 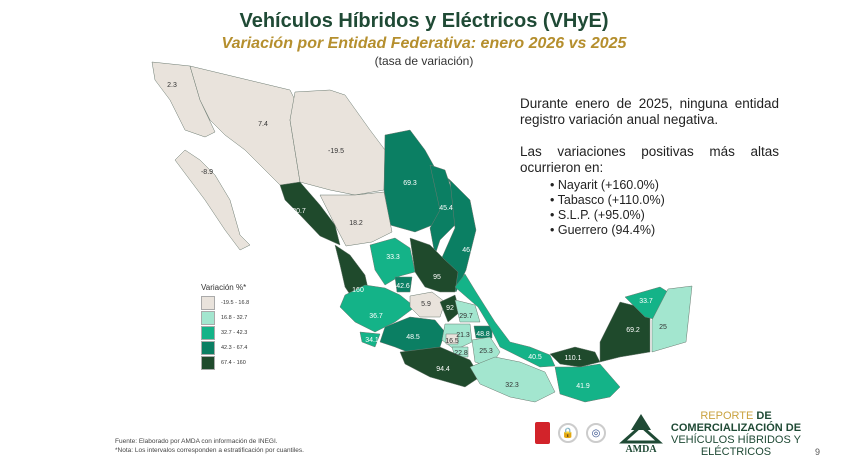 I want to click on legend-item: -19.5 - 16.8, so click(x=225, y=302).